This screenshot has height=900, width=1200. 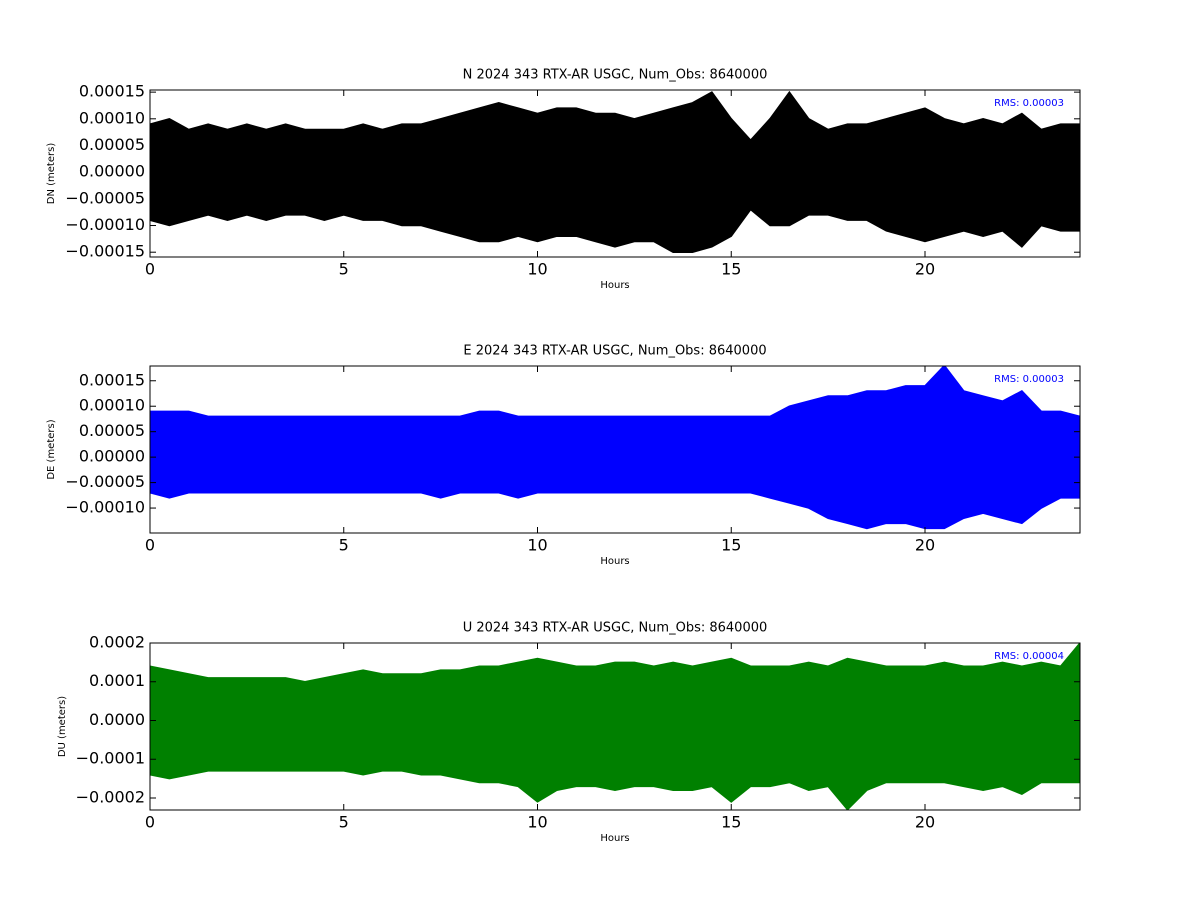 I want to click on y-axis-label: DU (meters), so click(x=62, y=726).